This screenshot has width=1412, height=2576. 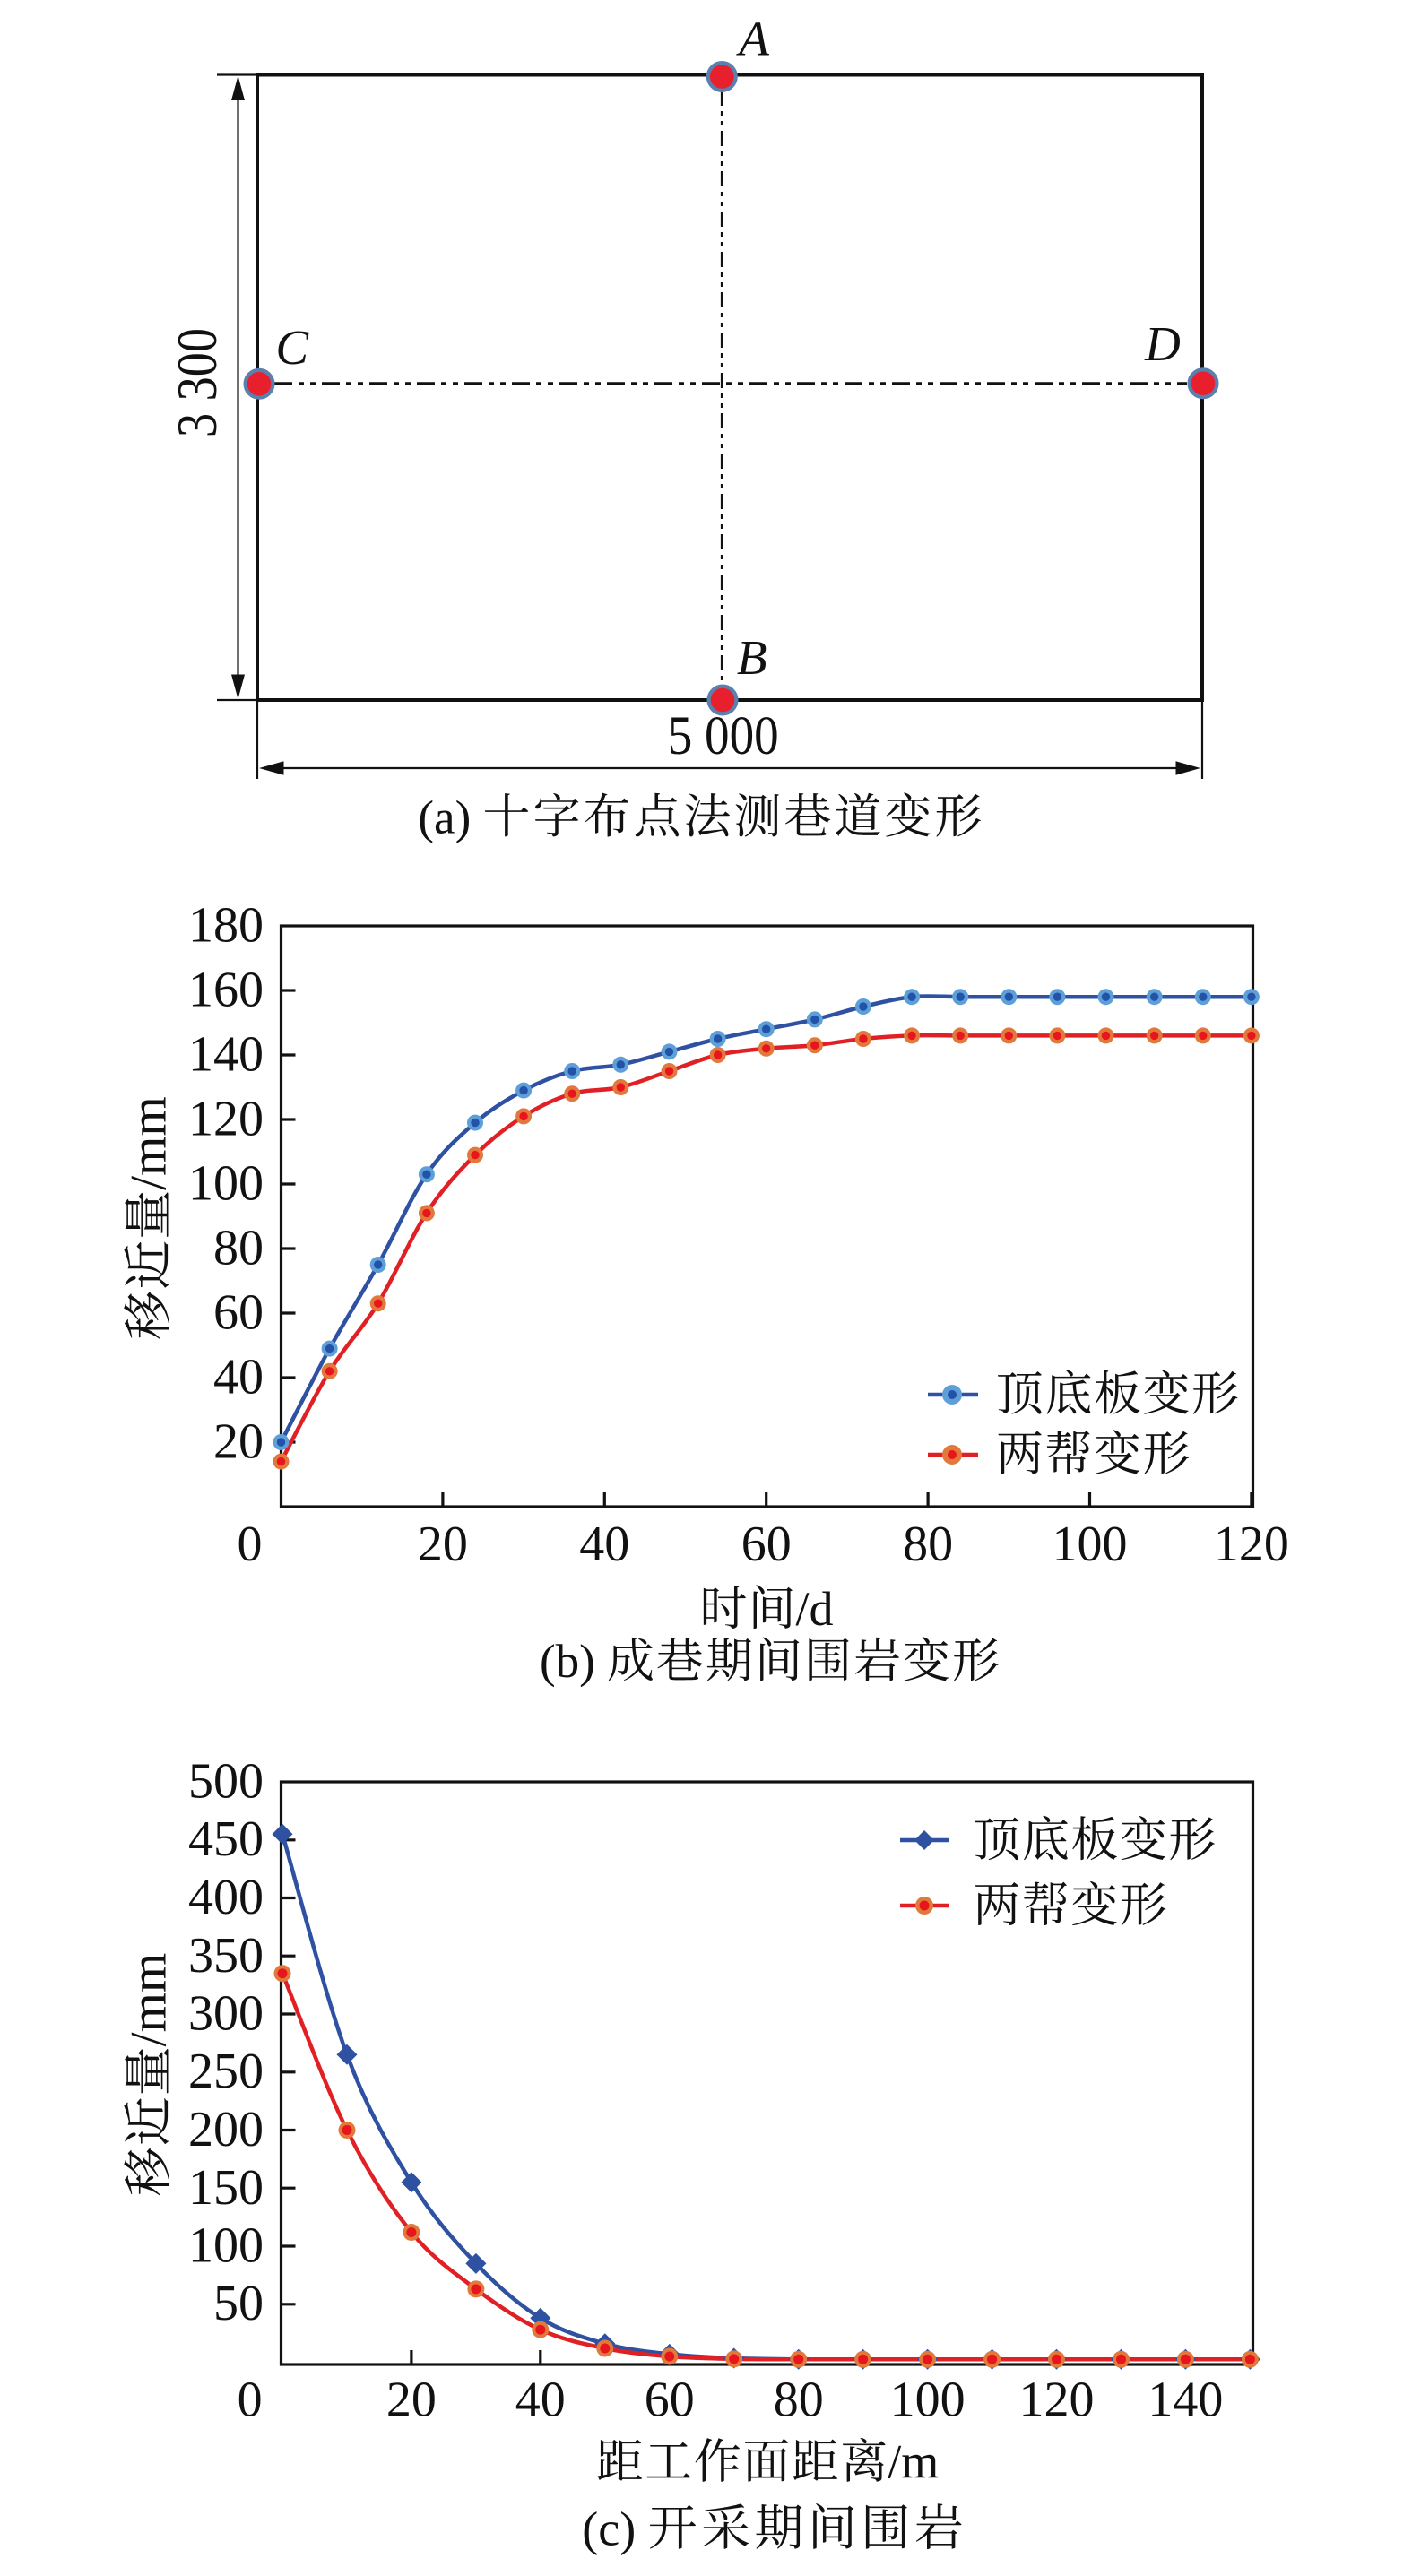 I want to click on svg-text: C, so click(x=292, y=347).